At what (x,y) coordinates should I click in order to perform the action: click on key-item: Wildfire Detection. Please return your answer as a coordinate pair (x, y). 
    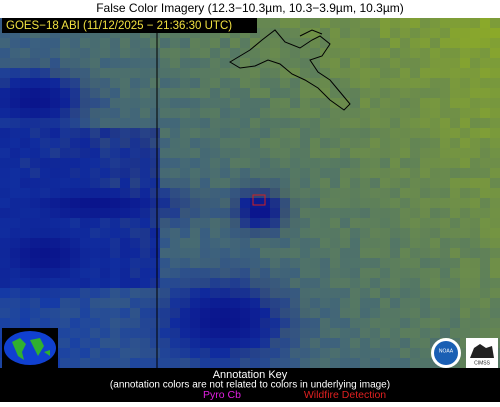
    Looking at the image, I should click on (345, 395).